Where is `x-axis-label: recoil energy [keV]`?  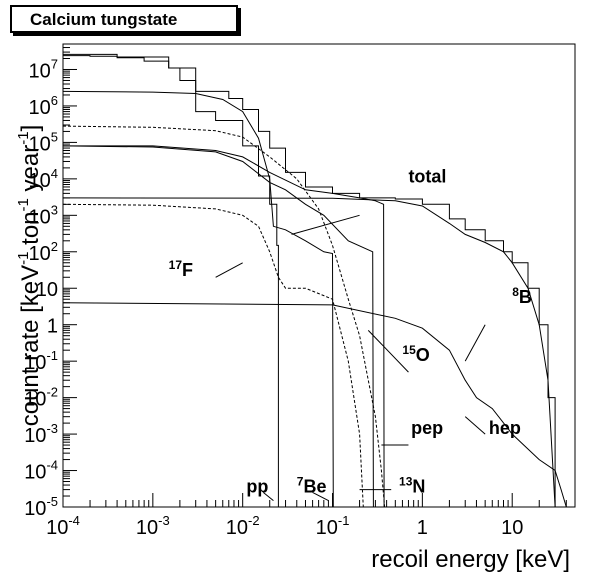 x-axis-label: recoil energy [keV] is located at coordinates (470, 559).